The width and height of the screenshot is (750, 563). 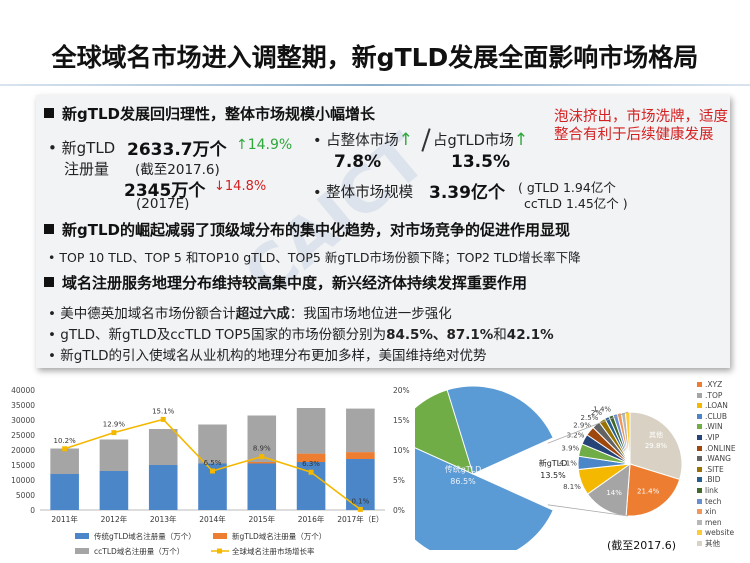 What do you see at coordinates (363, 193) in the screenshot?
I see `market-size-label: • 整体市场规模` at bounding box center [363, 193].